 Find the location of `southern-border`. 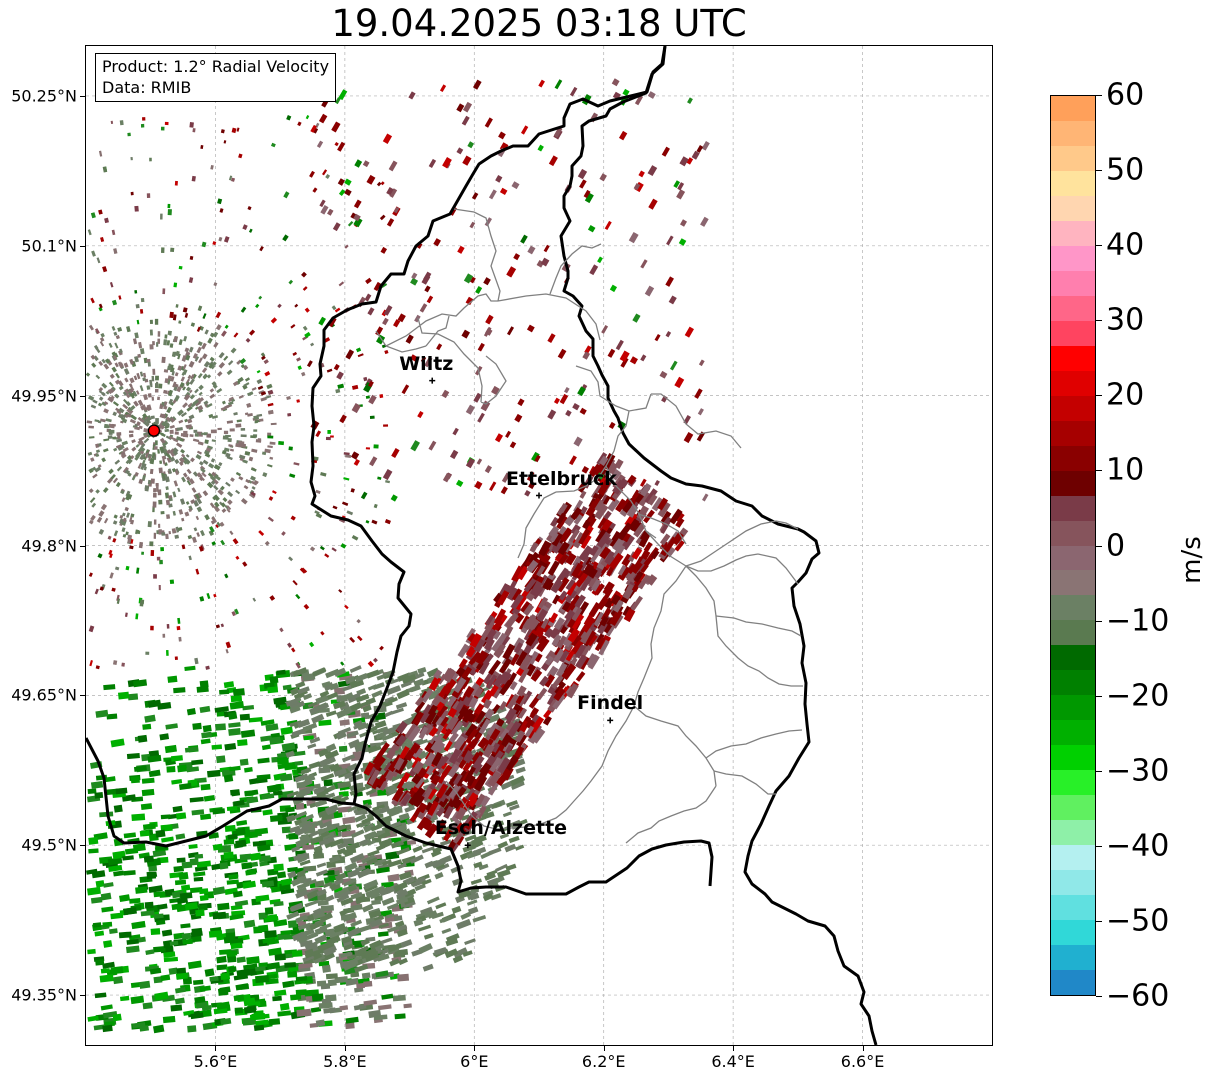

southern-border is located at coordinates (533, 849).